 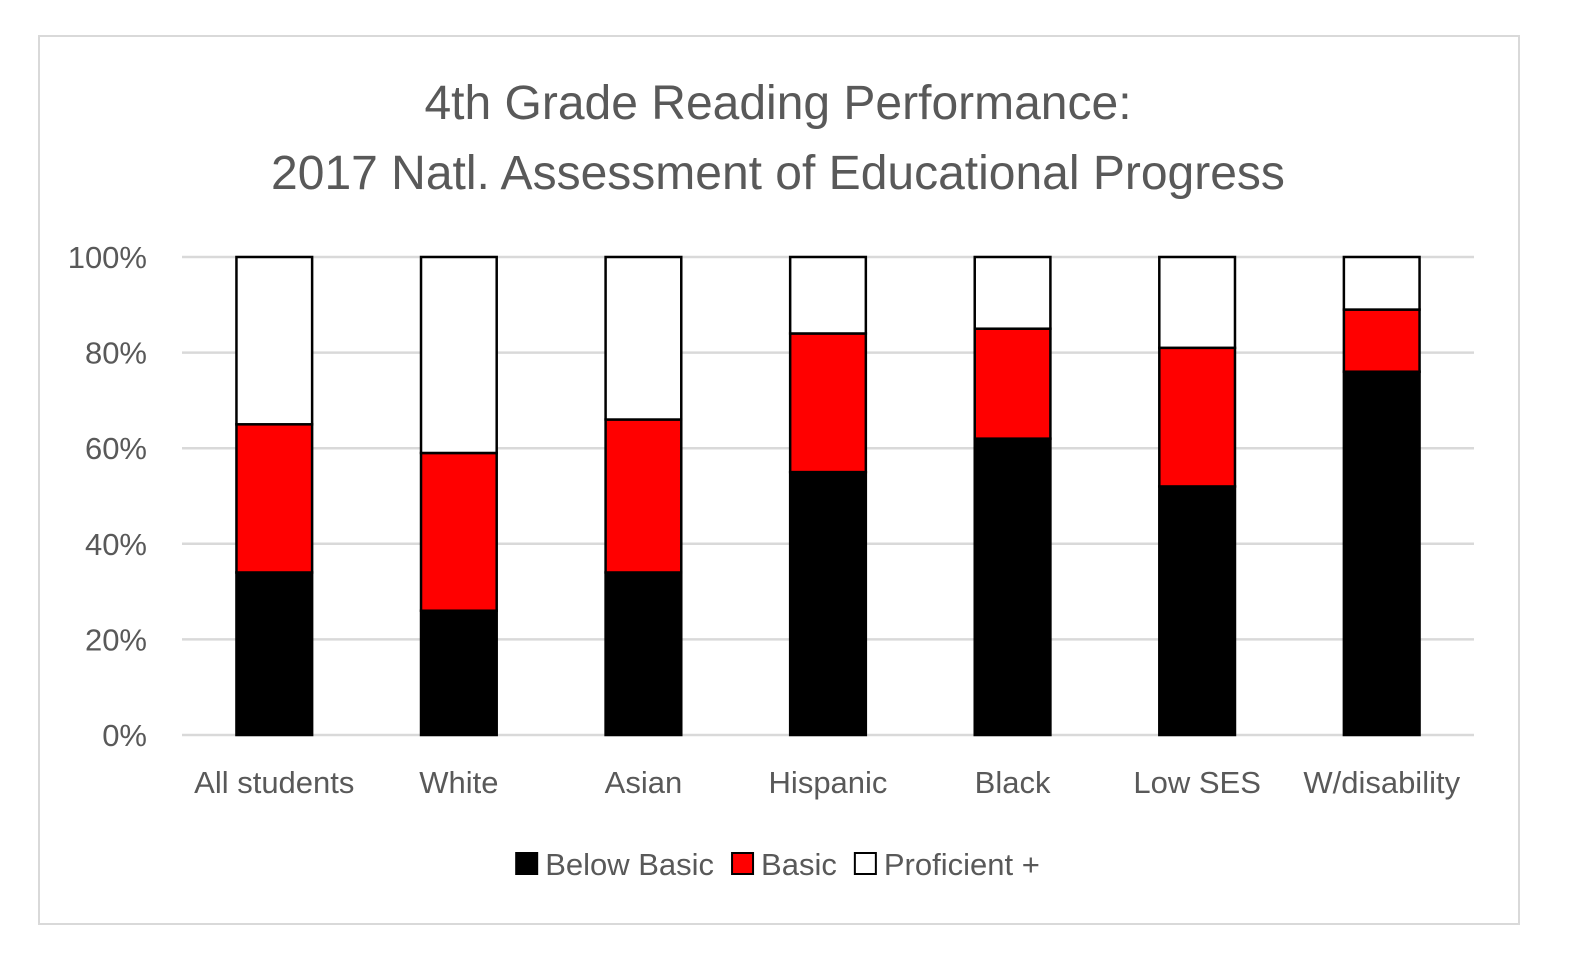 I want to click on legend: Below Basic Basic Proficient +, so click(x=777, y=864).